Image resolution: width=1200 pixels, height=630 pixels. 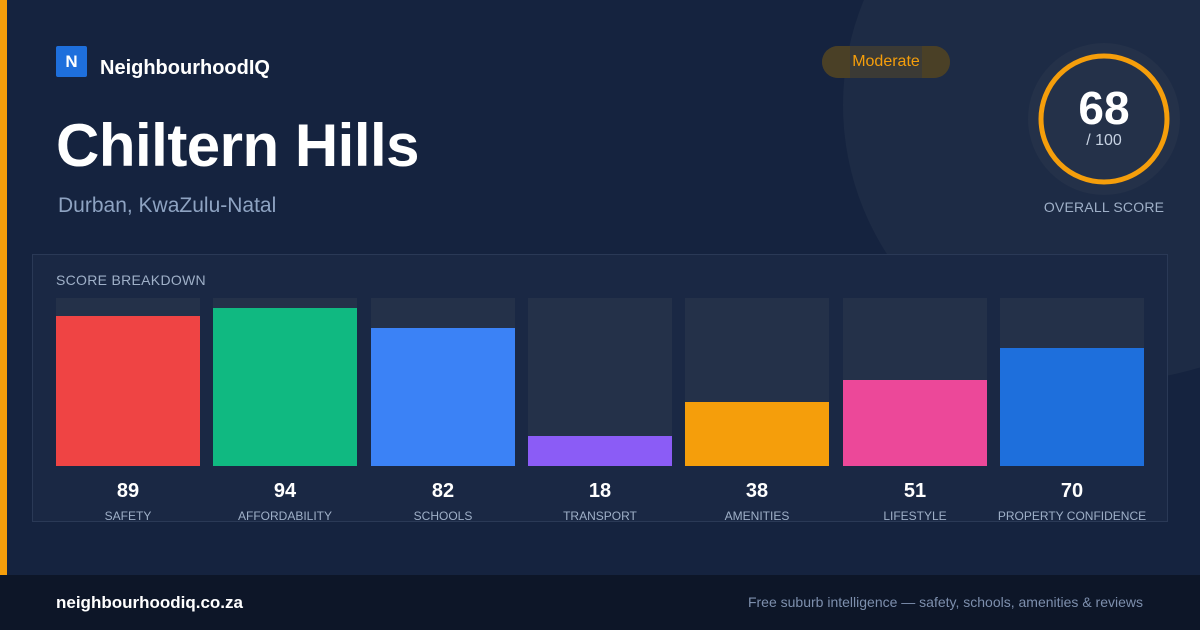 I want to click on rating-badge-label: Moderate, so click(x=886, y=61).